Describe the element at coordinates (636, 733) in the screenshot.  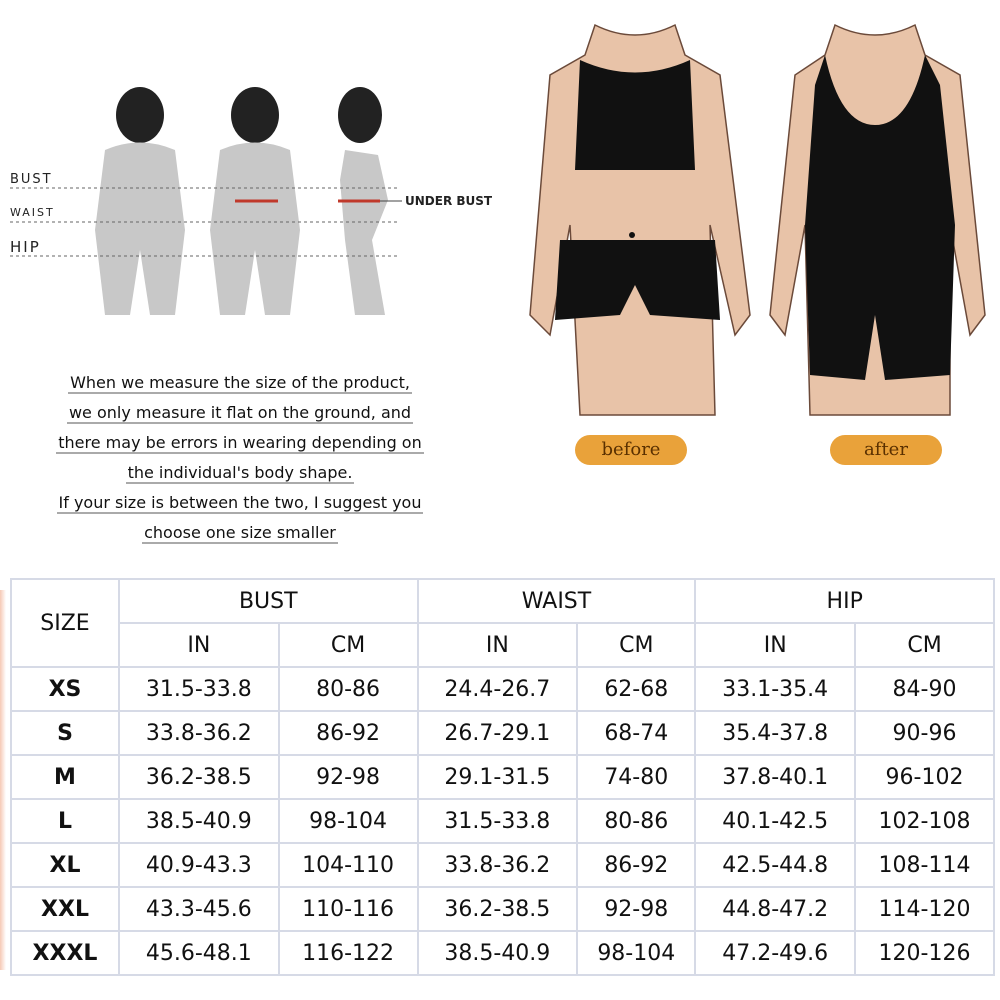
I see `measurement-cell: 68-74` at that location.